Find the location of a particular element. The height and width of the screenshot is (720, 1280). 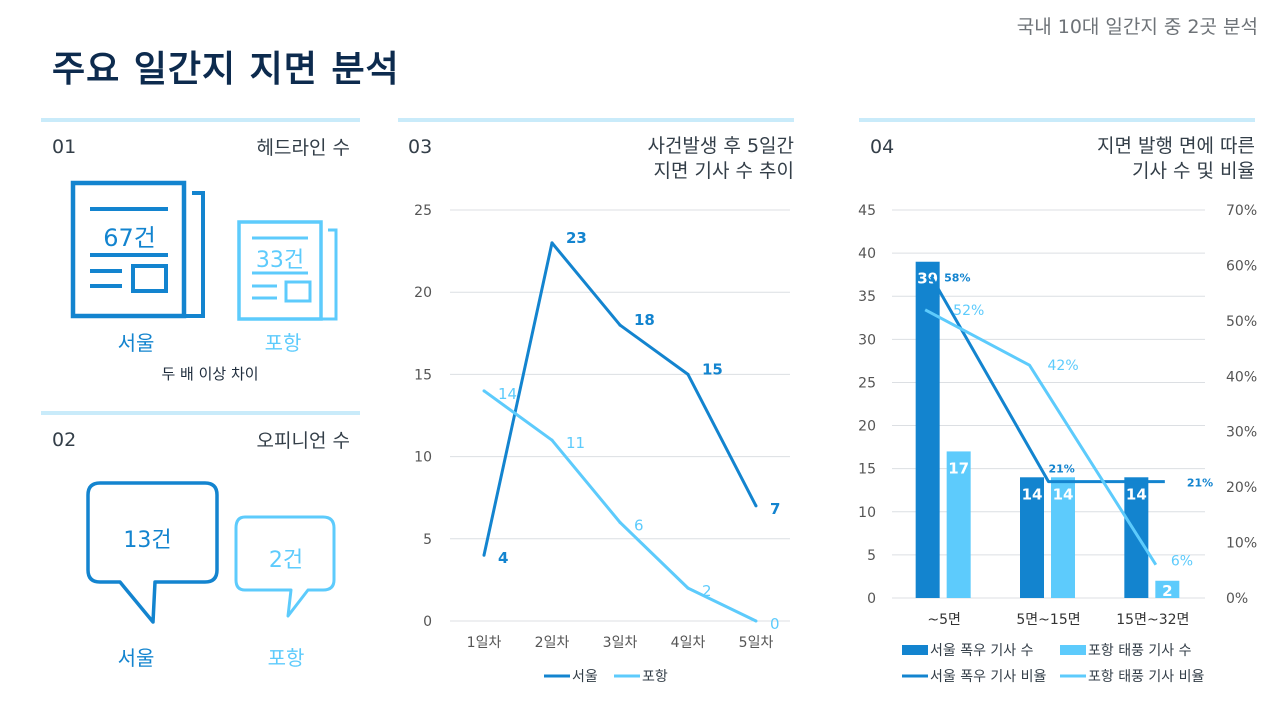

section-04-title-line1: 지면 발행 면에 따른 is located at coordinates (1176, 146).